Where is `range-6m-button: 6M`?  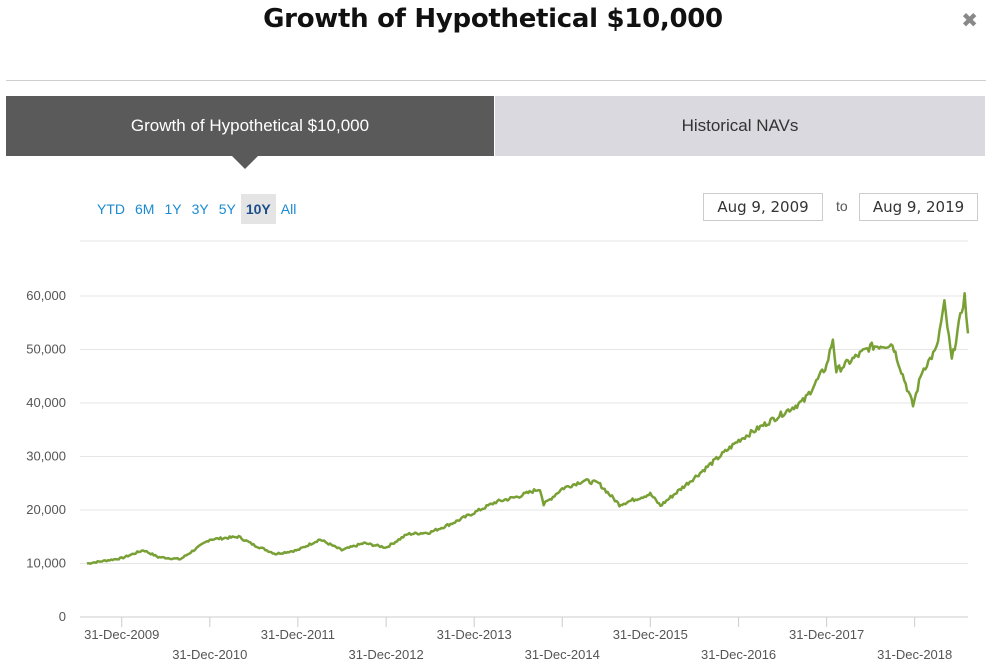 range-6m-button: 6M is located at coordinates (145, 209).